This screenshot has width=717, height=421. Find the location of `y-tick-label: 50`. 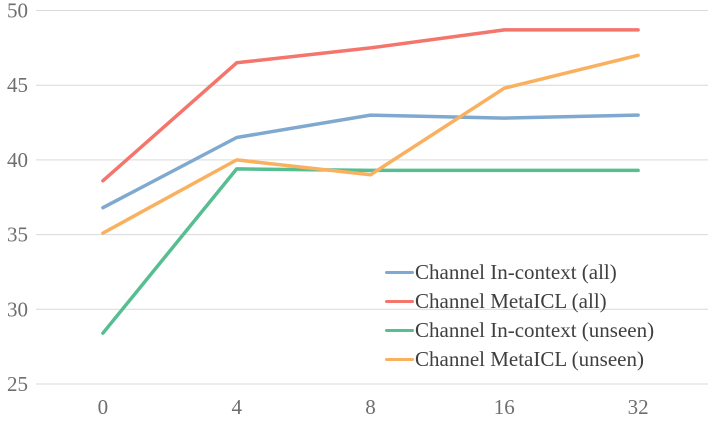

y-tick-label: 50 is located at coordinates (17, 11).